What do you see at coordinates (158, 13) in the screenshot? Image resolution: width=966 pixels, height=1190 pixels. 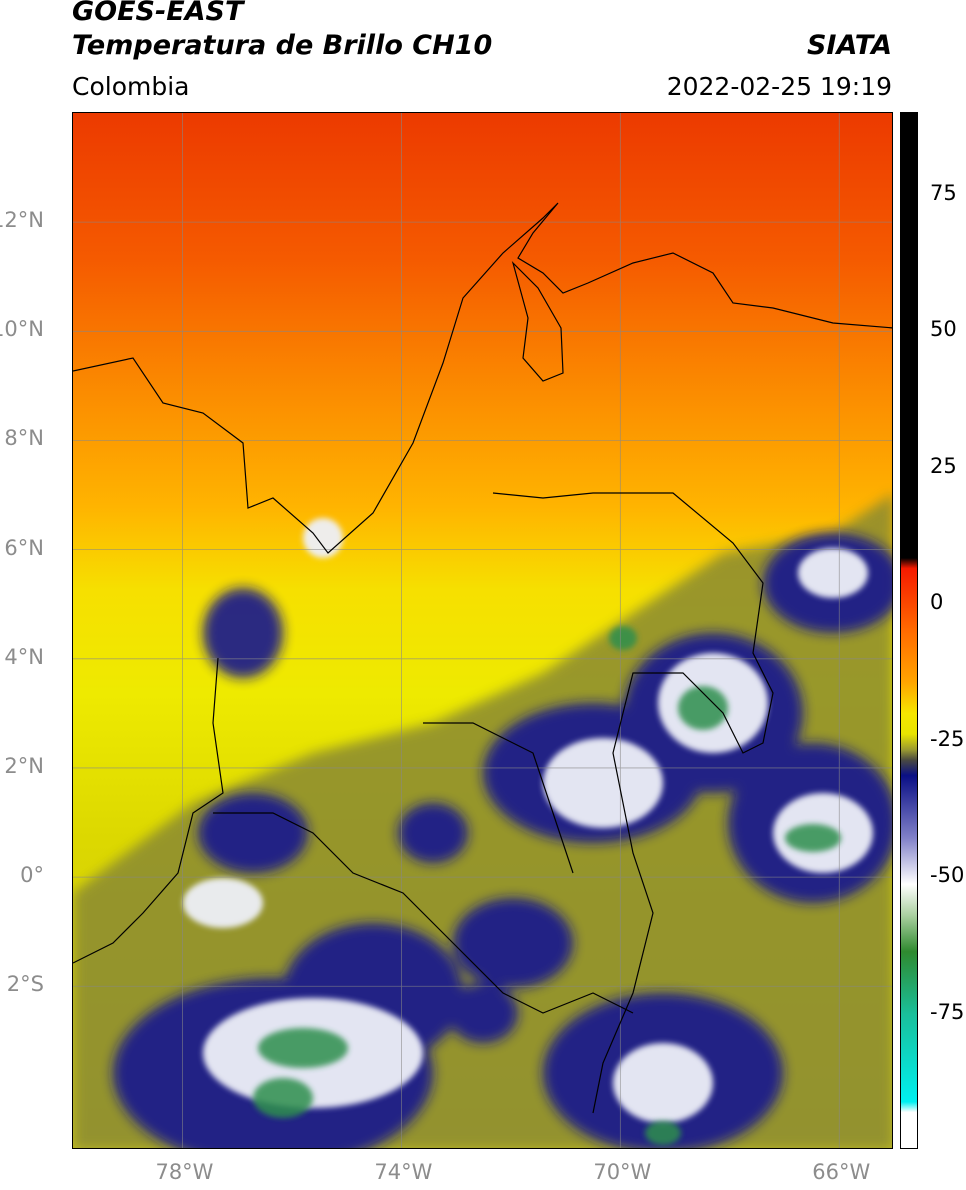 I see `satellite-title: GOES-EAST` at bounding box center [158, 13].